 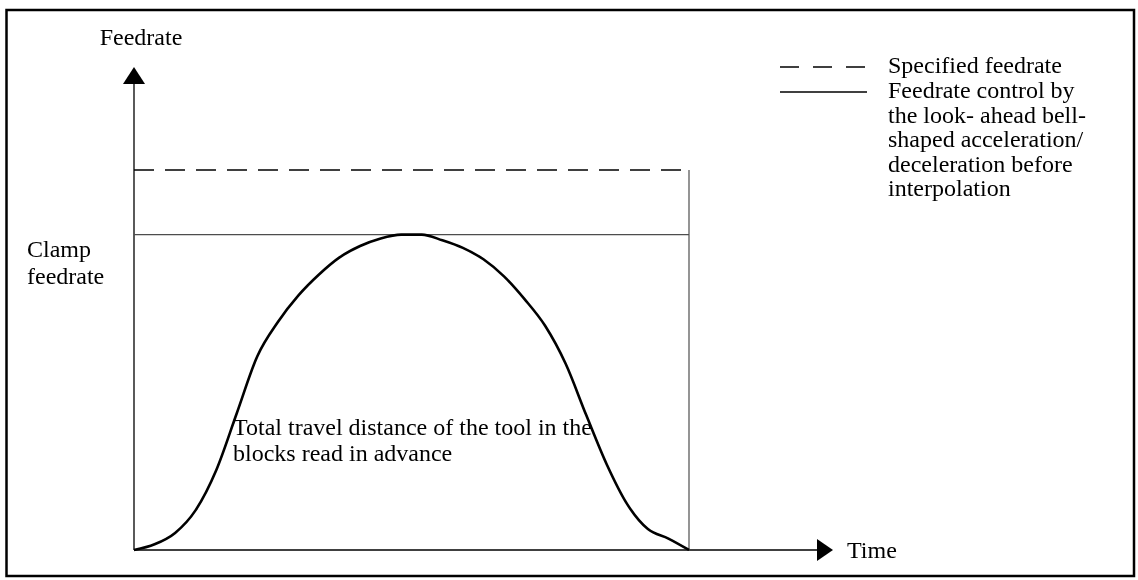 What do you see at coordinates (412, 440) in the screenshot?
I see `annotation: Total travel distance of the tool in the blocks read in advance` at bounding box center [412, 440].